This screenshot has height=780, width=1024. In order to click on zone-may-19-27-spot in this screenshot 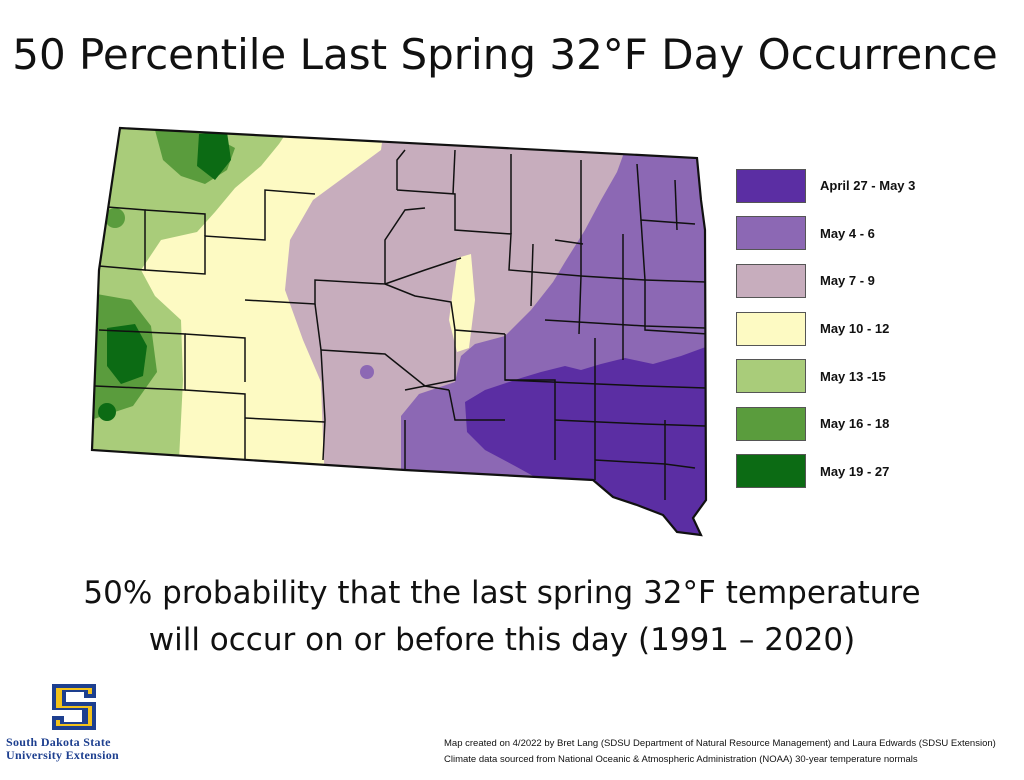, I will do `click(107, 412)`.